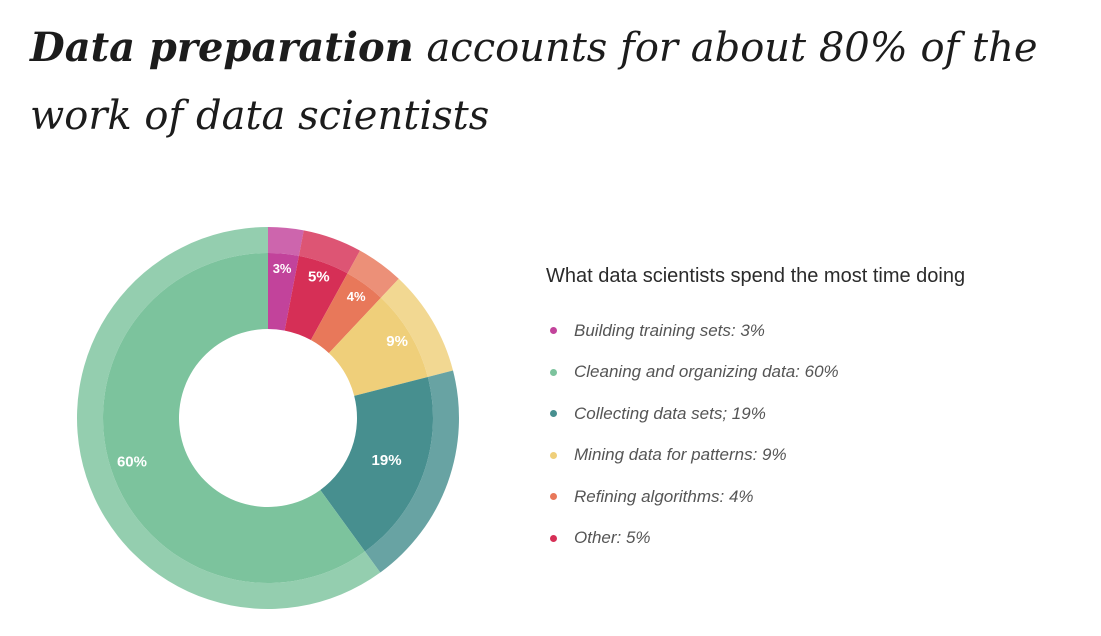 Image resolution: width=1101 pixels, height=636 pixels. I want to click on slice-mining-data-for-patterns, so click(378, 346).